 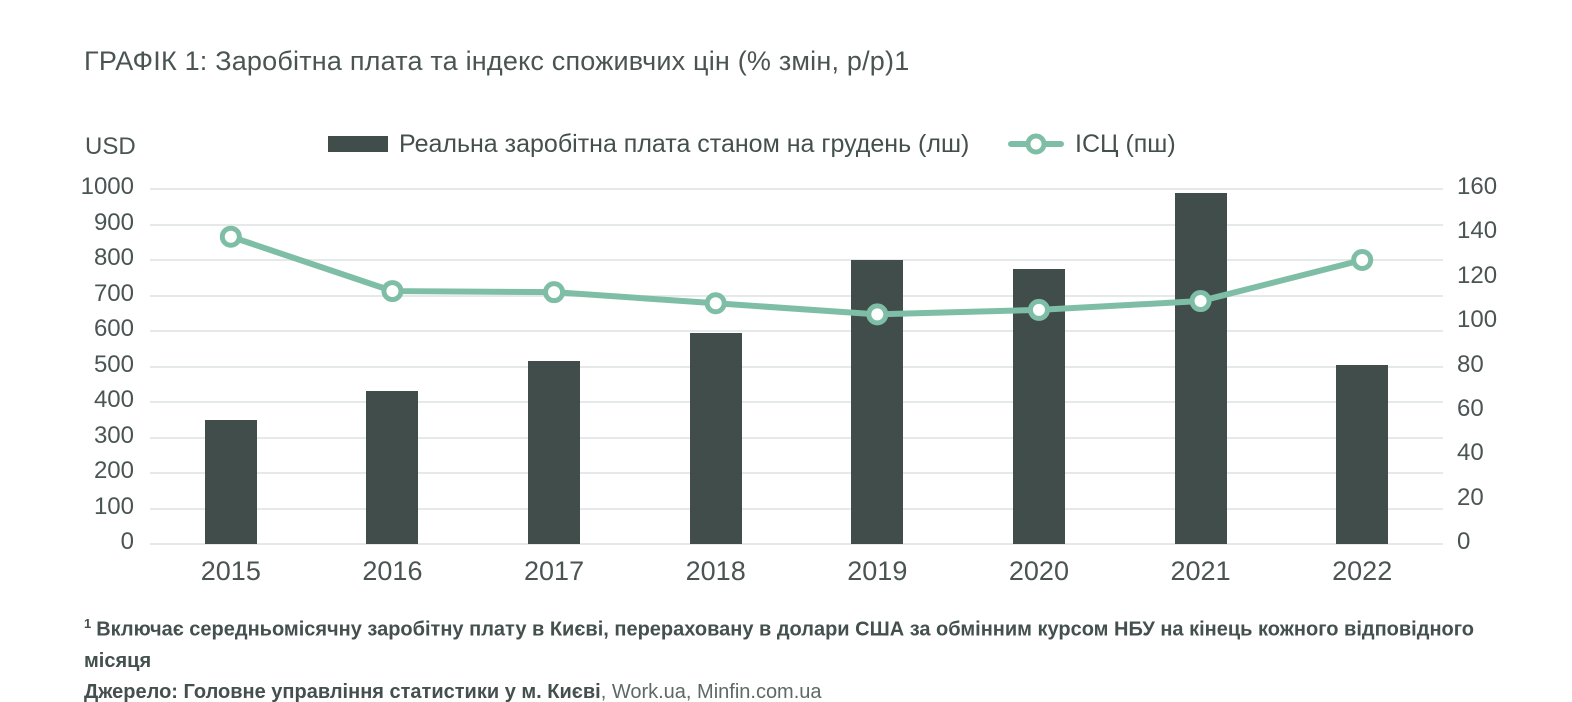 What do you see at coordinates (1362, 260) in the screenshot?
I see `cpi-marker-2022` at bounding box center [1362, 260].